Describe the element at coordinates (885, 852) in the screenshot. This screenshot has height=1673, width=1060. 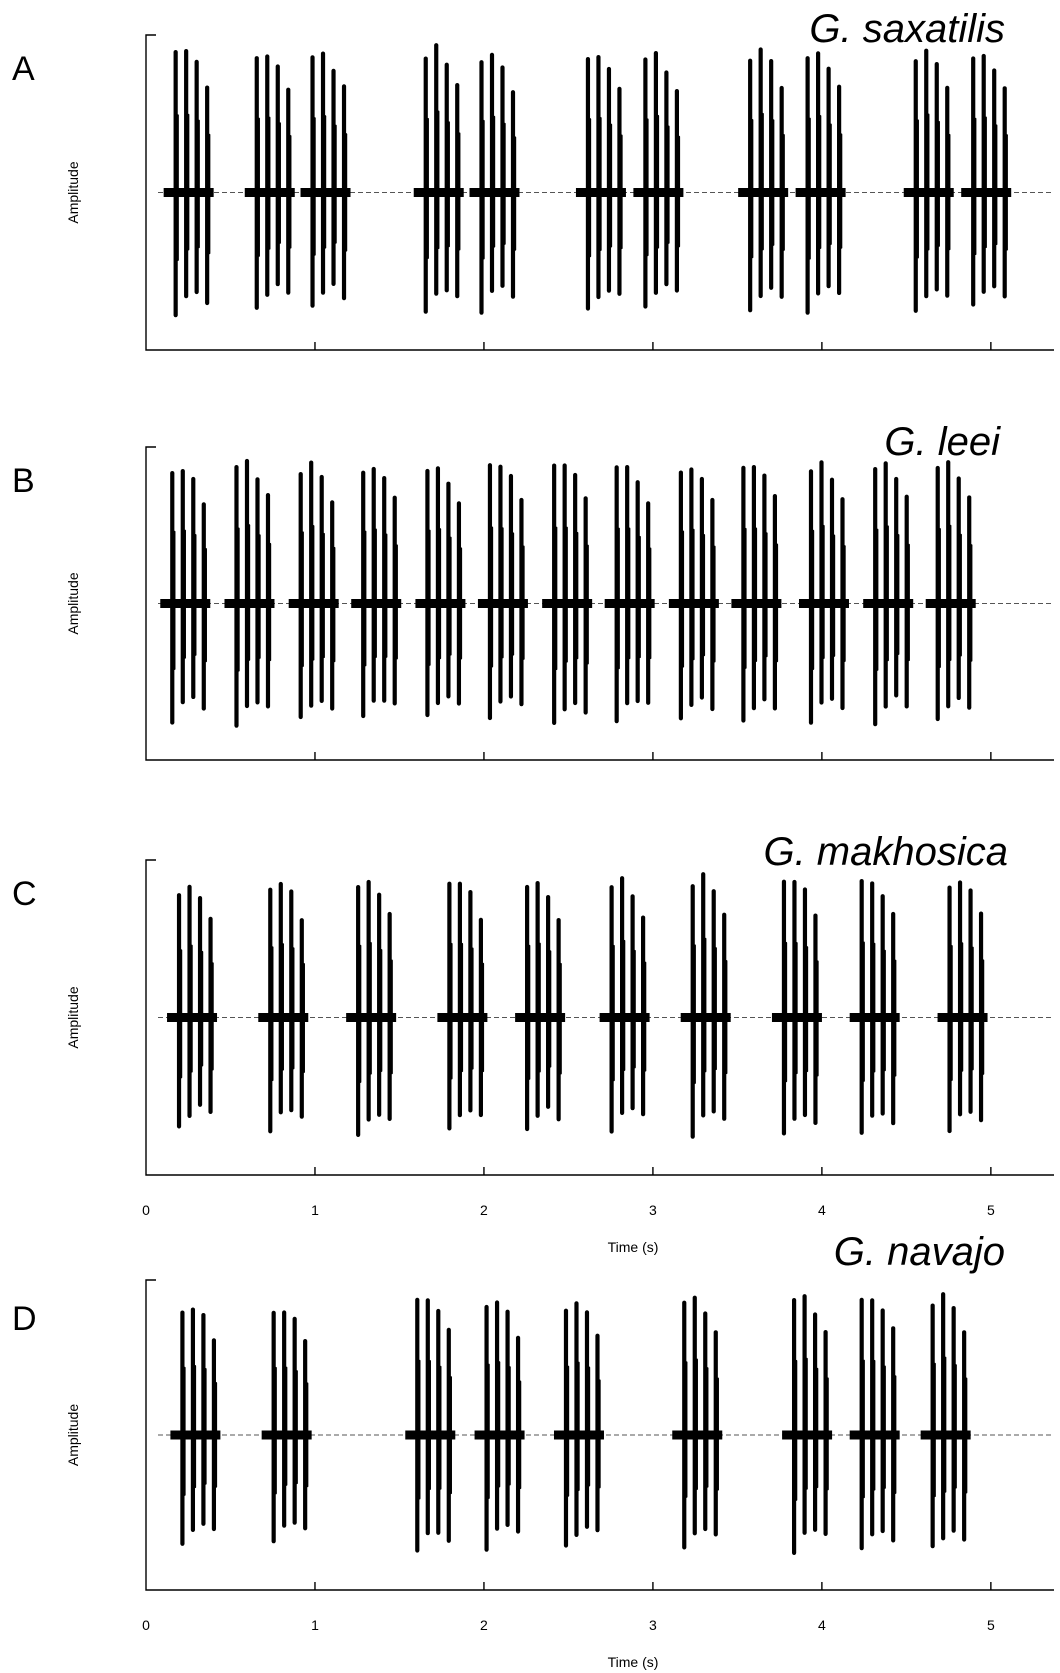
I see `species-title: G. makhosica` at that location.